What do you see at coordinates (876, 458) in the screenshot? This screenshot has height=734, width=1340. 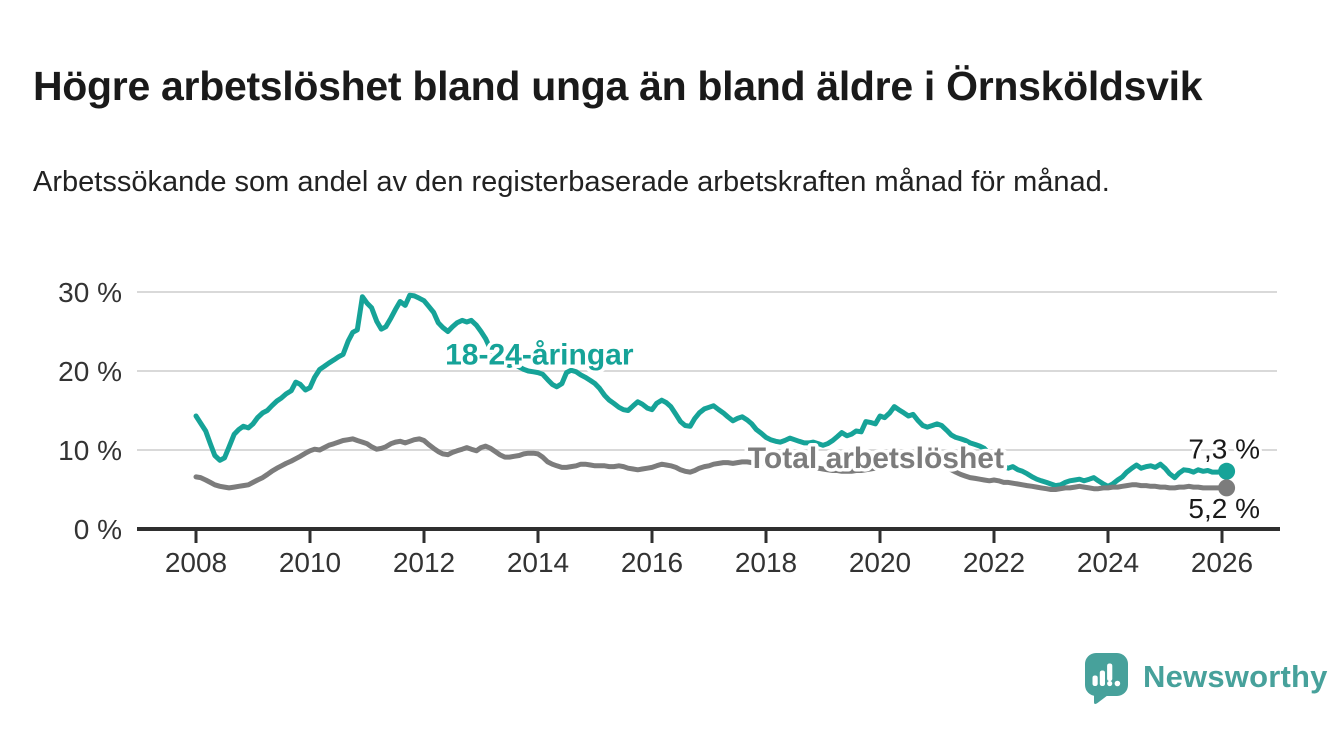 I see `series-label-total: Total arbetslöshet` at bounding box center [876, 458].